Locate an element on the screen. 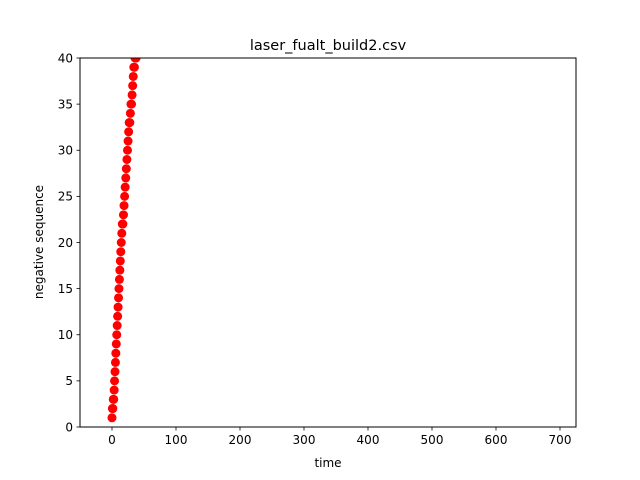 The height and width of the screenshot is (480, 640). x-tick-label: 300 is located at coordinates (304, 440).